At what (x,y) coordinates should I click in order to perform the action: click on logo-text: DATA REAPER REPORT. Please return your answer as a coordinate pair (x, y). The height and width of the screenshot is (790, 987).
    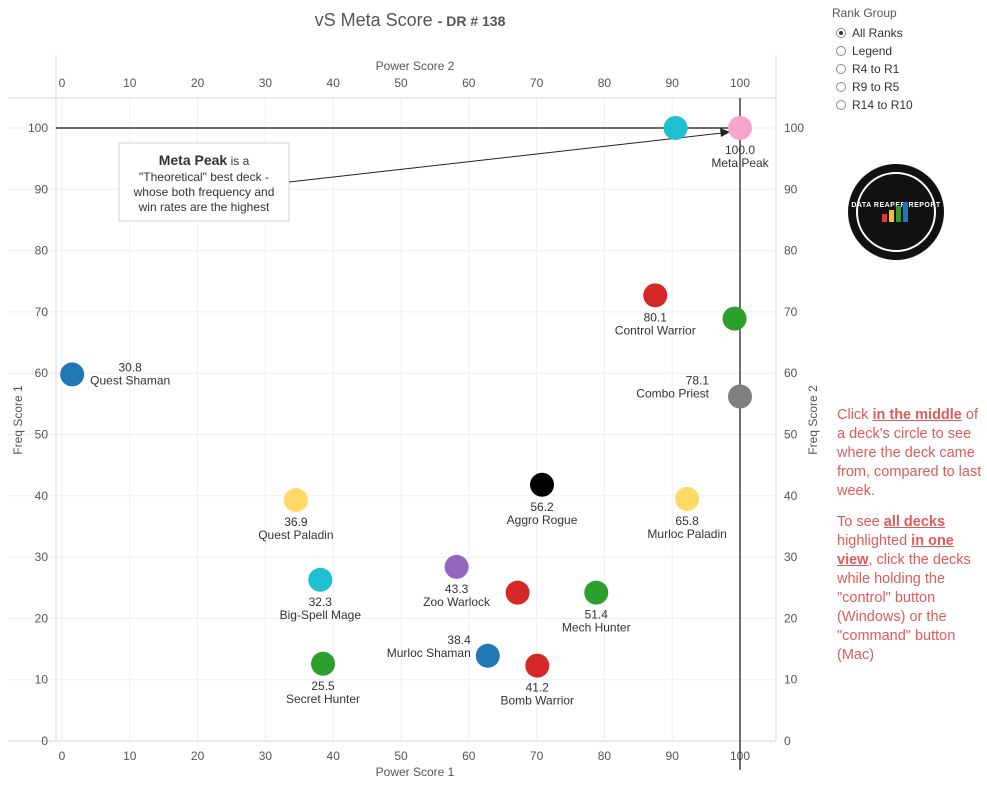
    Looking at the image, I should click on (896, 205).